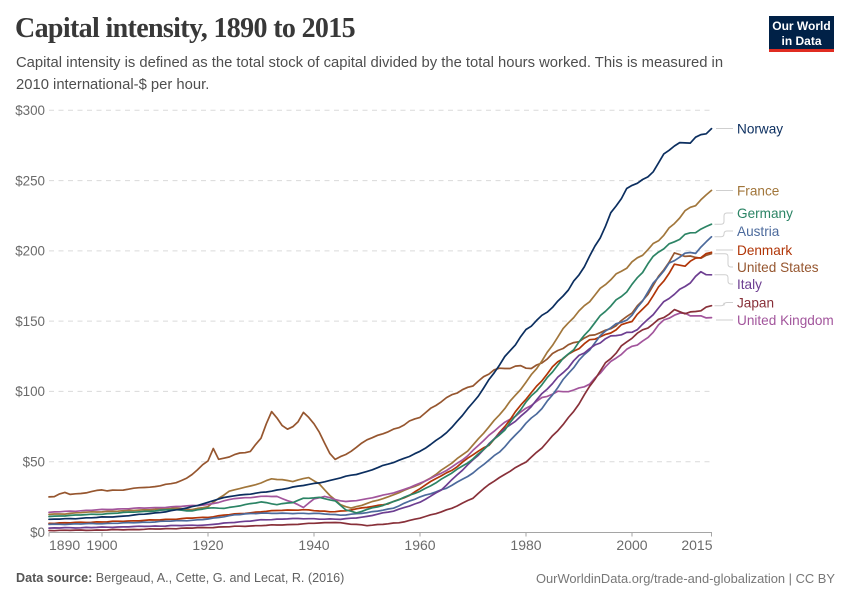 The width and height of the screenshot is (850, 600). I want to click on svg-text: 2015, so click(696, 545).